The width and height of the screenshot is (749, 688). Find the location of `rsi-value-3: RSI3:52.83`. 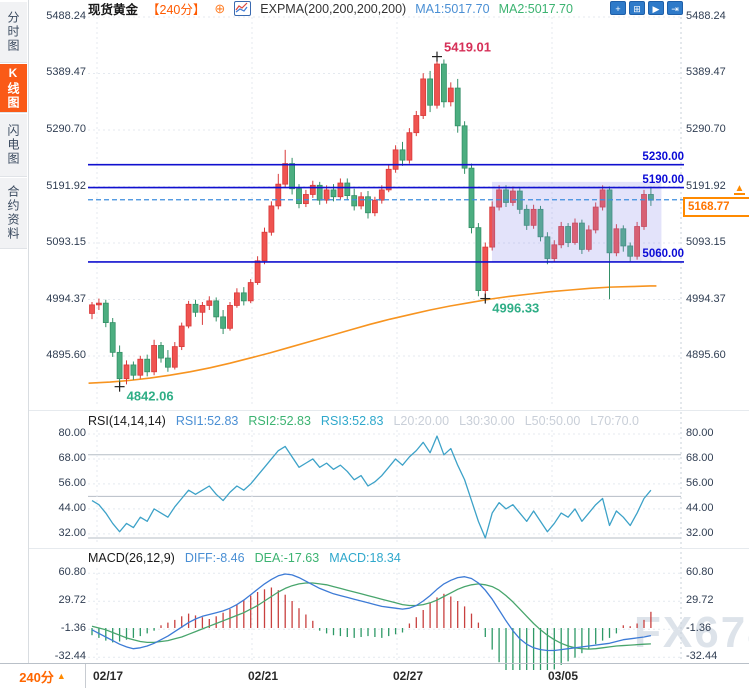

rsi-value-3: RSI3:52.83 is located at coordinates (352, 421).